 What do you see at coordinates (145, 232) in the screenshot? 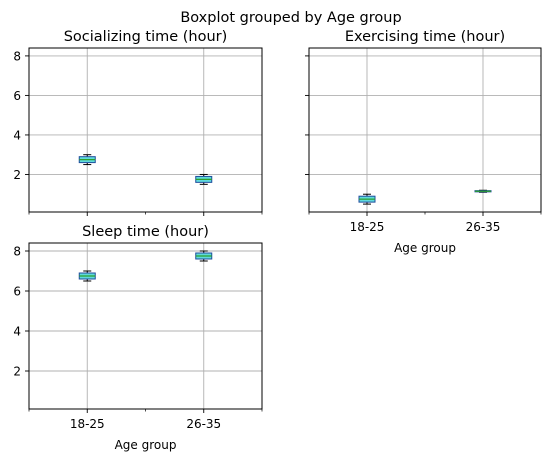
I see `subplot-title: Sleep time (hour)` at bounding box center [145, 232].